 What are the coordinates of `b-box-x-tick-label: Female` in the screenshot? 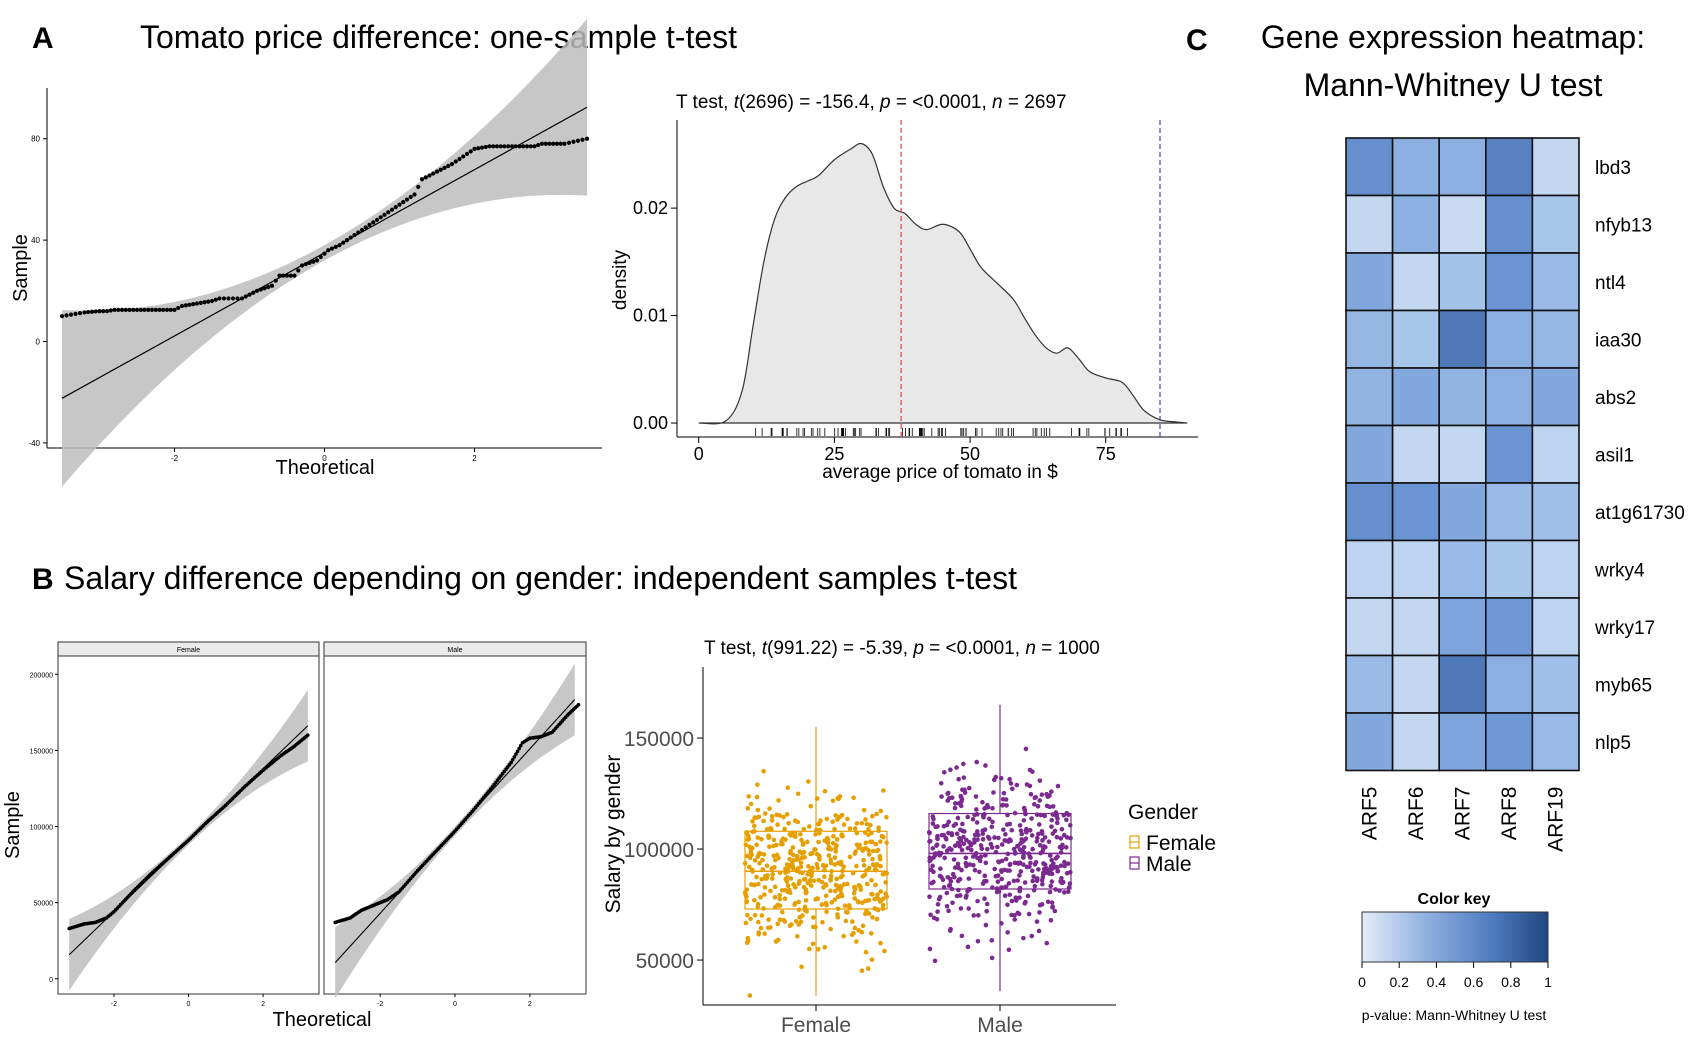 It's located at (816, 1025).